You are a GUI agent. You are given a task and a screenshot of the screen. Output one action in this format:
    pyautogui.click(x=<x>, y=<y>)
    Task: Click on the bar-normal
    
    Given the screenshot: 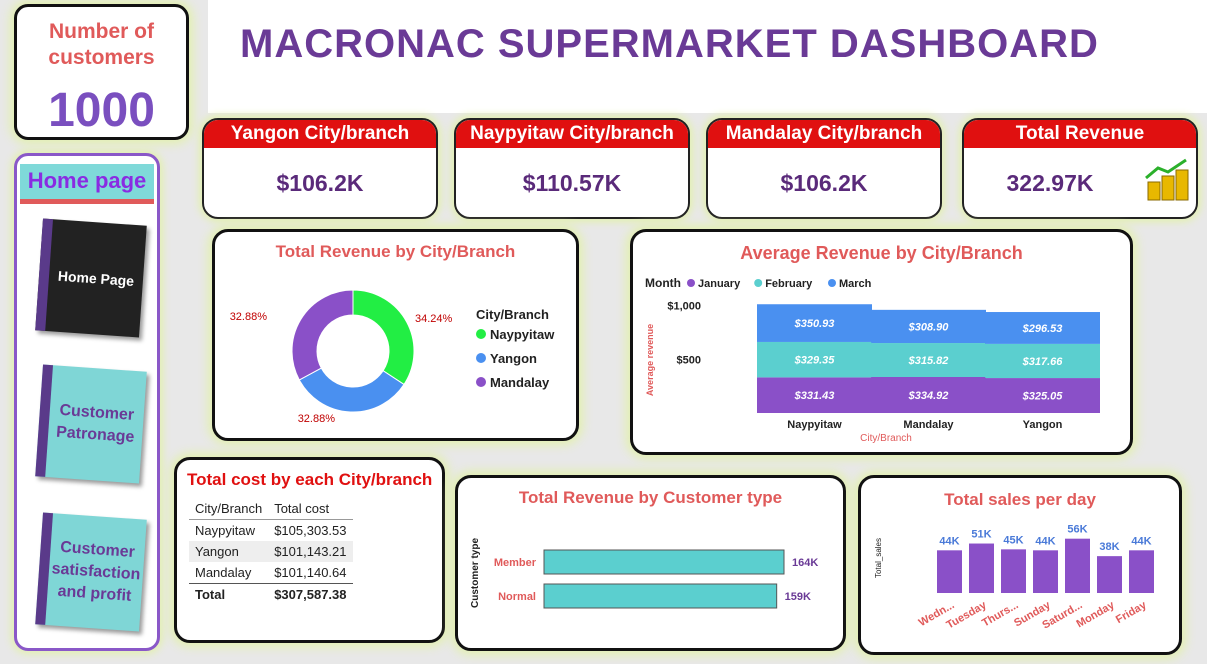 What is the action you would take?
    pyautogui.click(x=660, y=596)
    